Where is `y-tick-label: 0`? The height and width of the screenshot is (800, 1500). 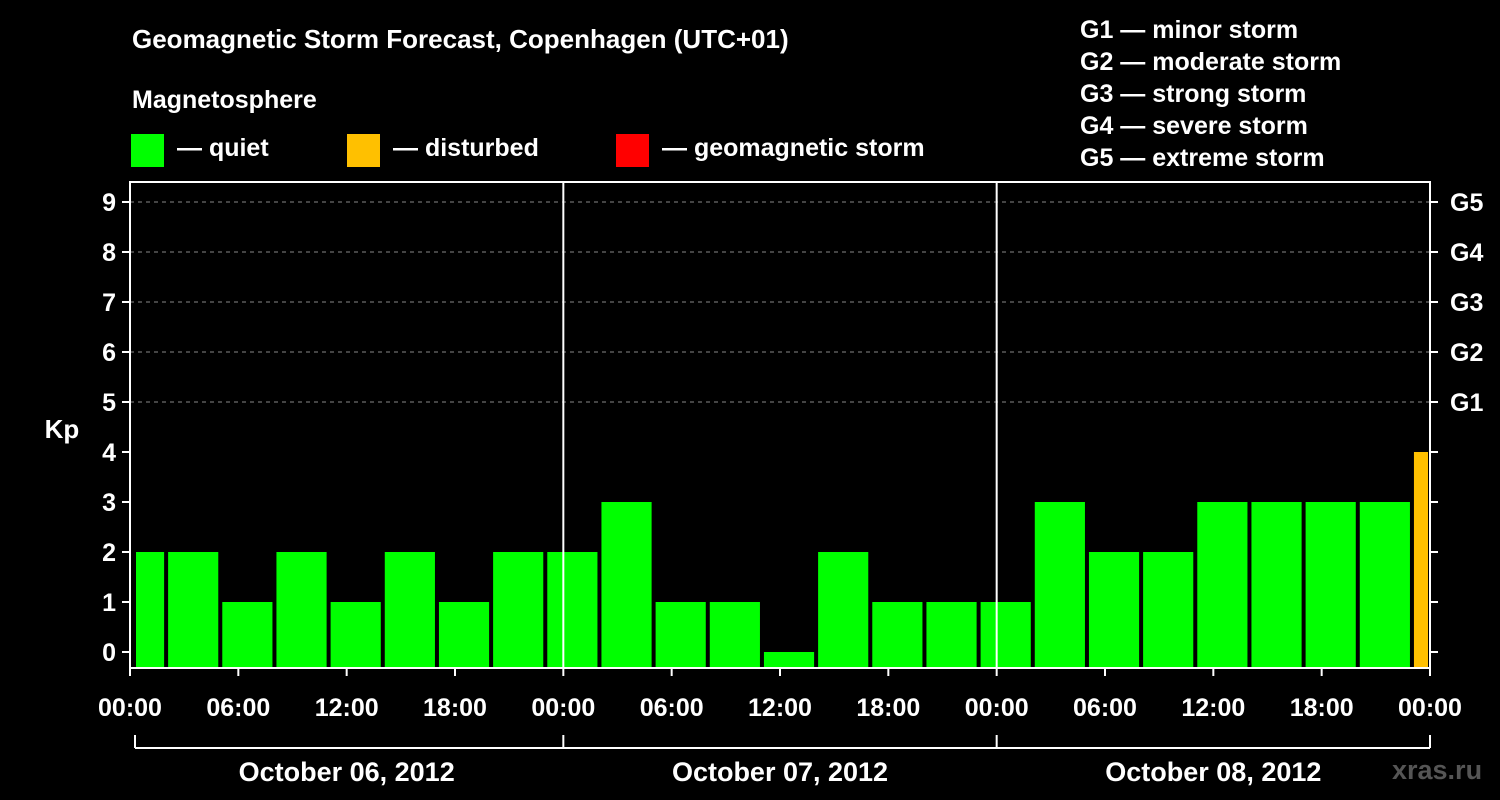 y-tick-label: 0 is located at coordinates (109, 653).